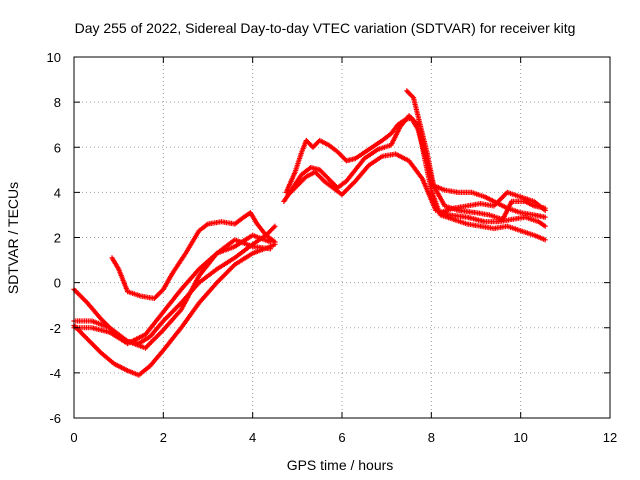 Image resolution: width=640 pixels, height=480 pixels. I want to click on x-axis-label: GPS time / hours, so click(340, 465).